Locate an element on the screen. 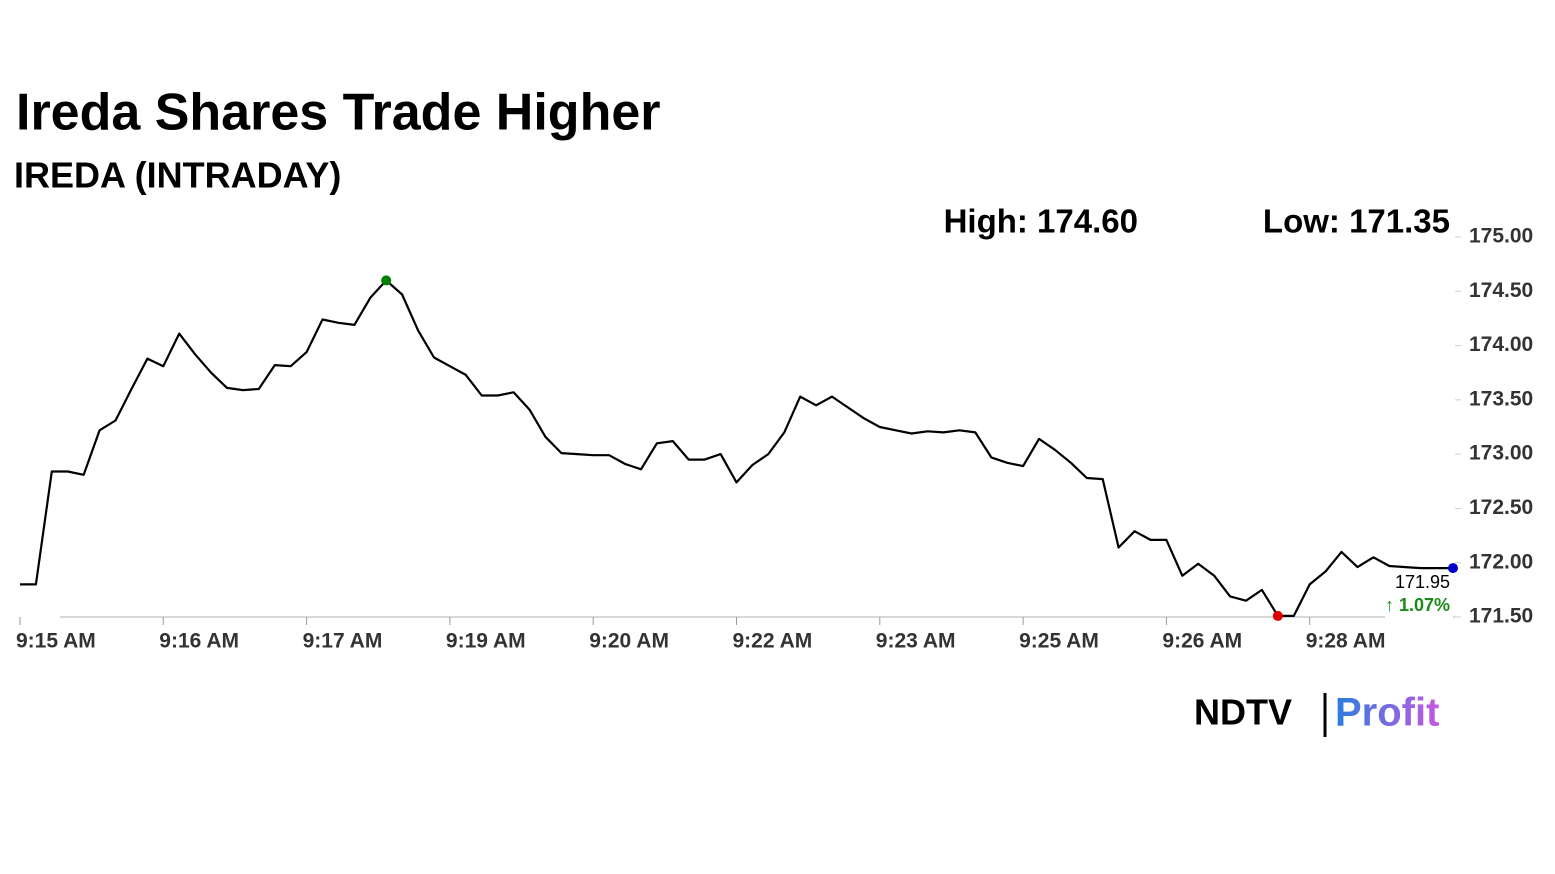 The image size is (1555, 874). x-tick-label: 9:16 AM is located at coordinates (199, 641).